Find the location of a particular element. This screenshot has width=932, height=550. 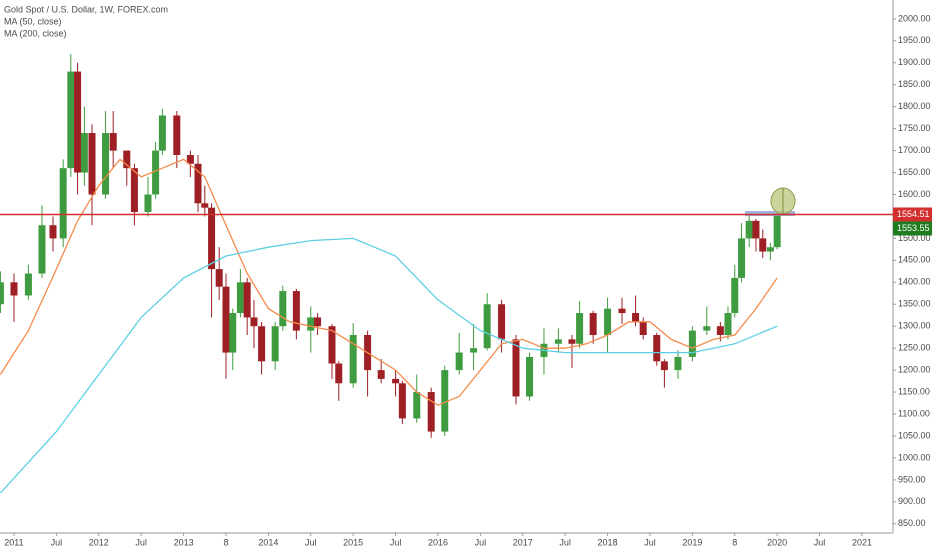

y-tick-label: 950.00 is located at coordinates (912, 479).